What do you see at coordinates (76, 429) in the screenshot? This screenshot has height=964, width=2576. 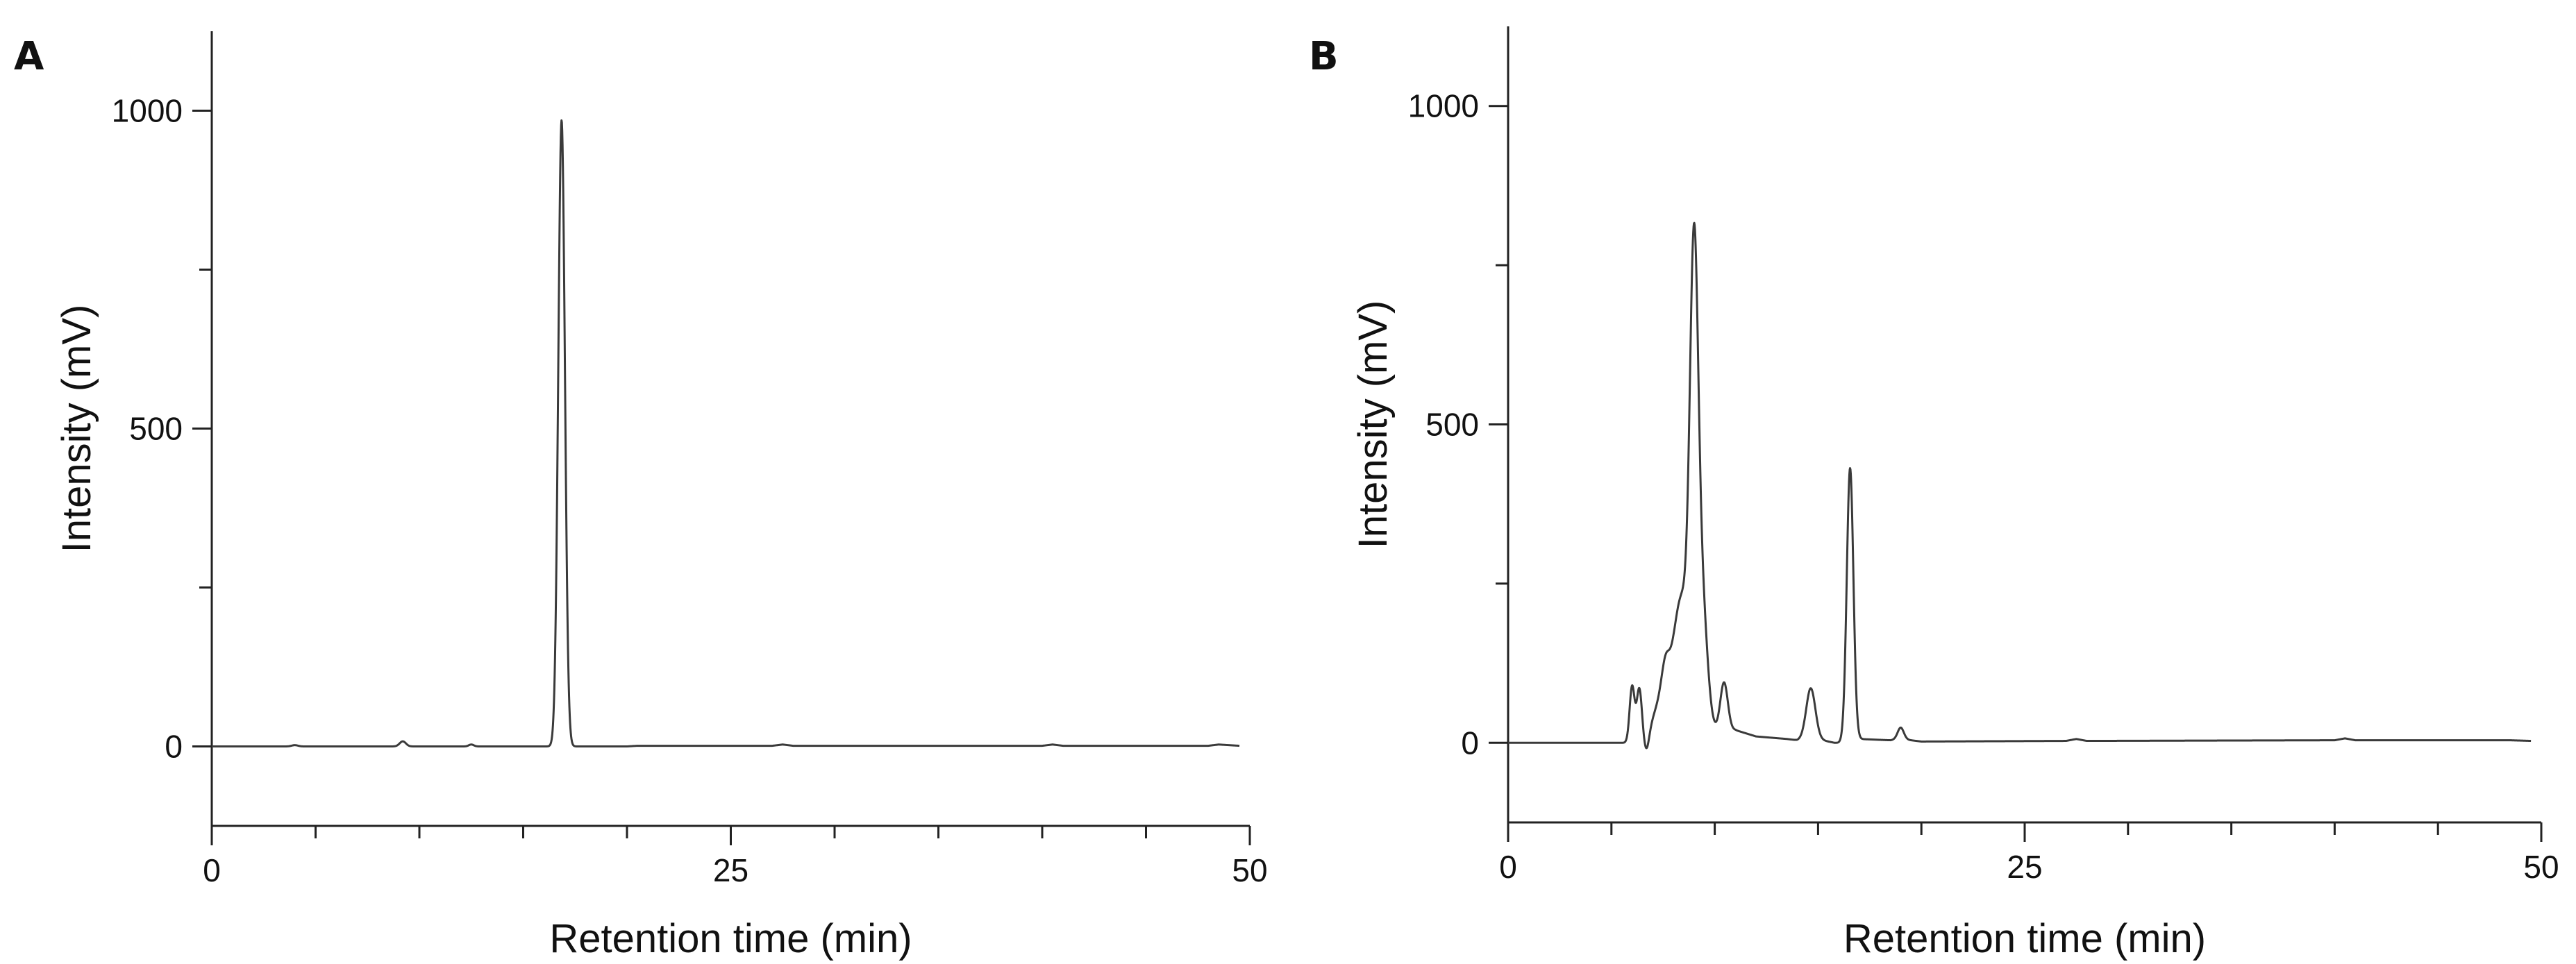 I see `panel-a-y-axis-title: Intensity (mV)` at bounding box center [76, 429].